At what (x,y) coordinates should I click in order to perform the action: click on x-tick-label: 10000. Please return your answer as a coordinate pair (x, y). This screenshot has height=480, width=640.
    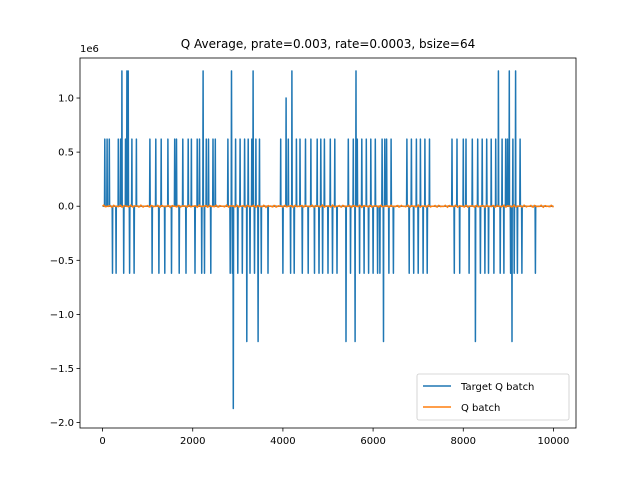
    Looking at the image, I should click on (554, 441).